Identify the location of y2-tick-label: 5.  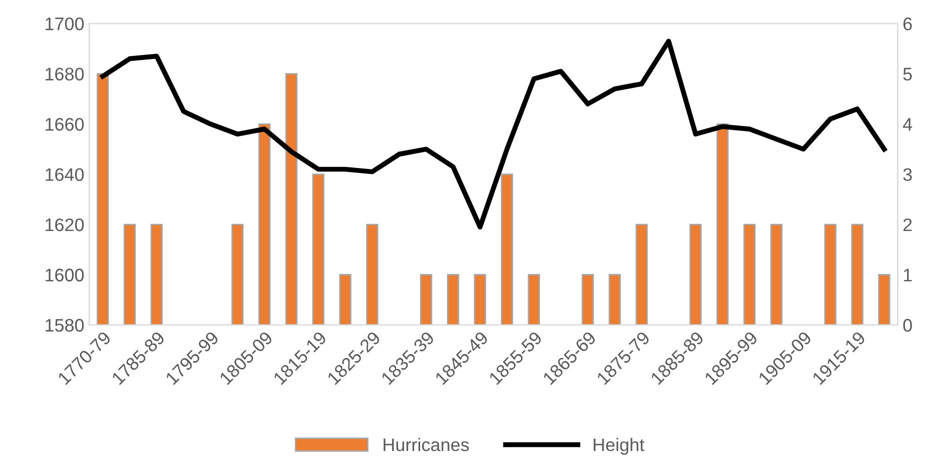
(907, 74).